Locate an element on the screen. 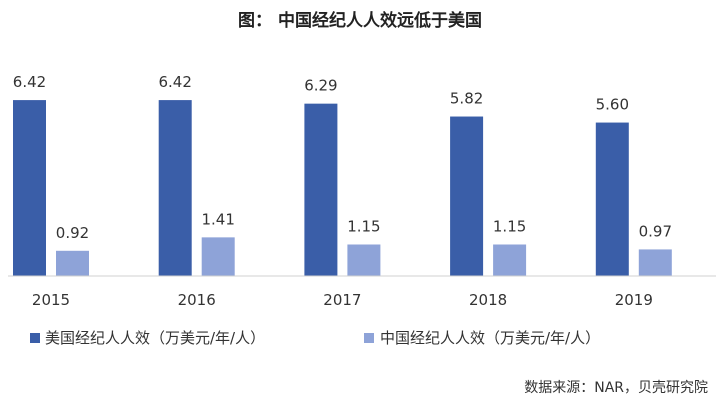  x-tick-label-2017: 2017 is located at coordinates (342, 300).